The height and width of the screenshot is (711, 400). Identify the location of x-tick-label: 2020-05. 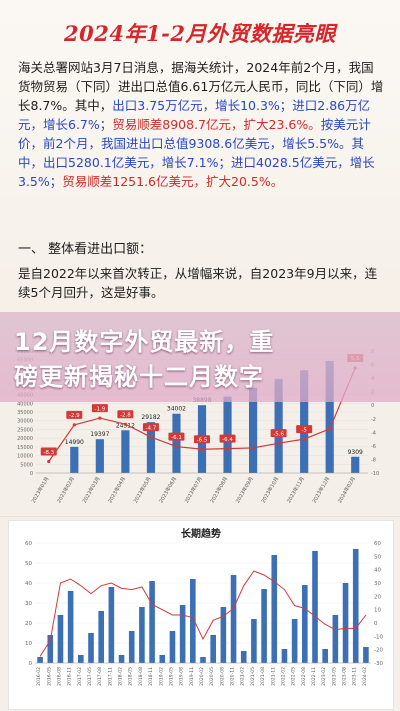
(212, 676).